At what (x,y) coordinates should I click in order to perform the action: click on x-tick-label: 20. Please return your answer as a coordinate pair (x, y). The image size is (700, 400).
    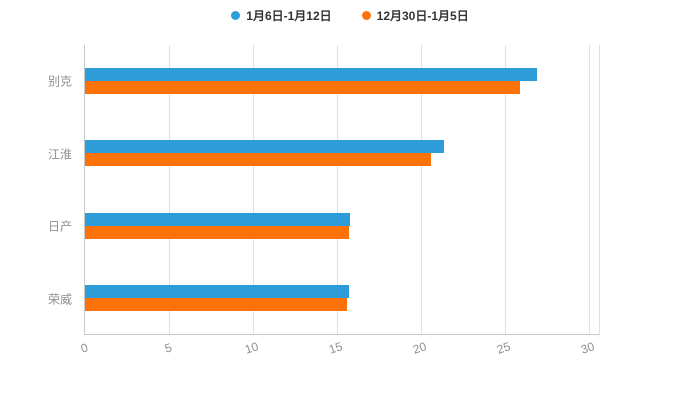
    Looking at the image, I should click on (420, 348).